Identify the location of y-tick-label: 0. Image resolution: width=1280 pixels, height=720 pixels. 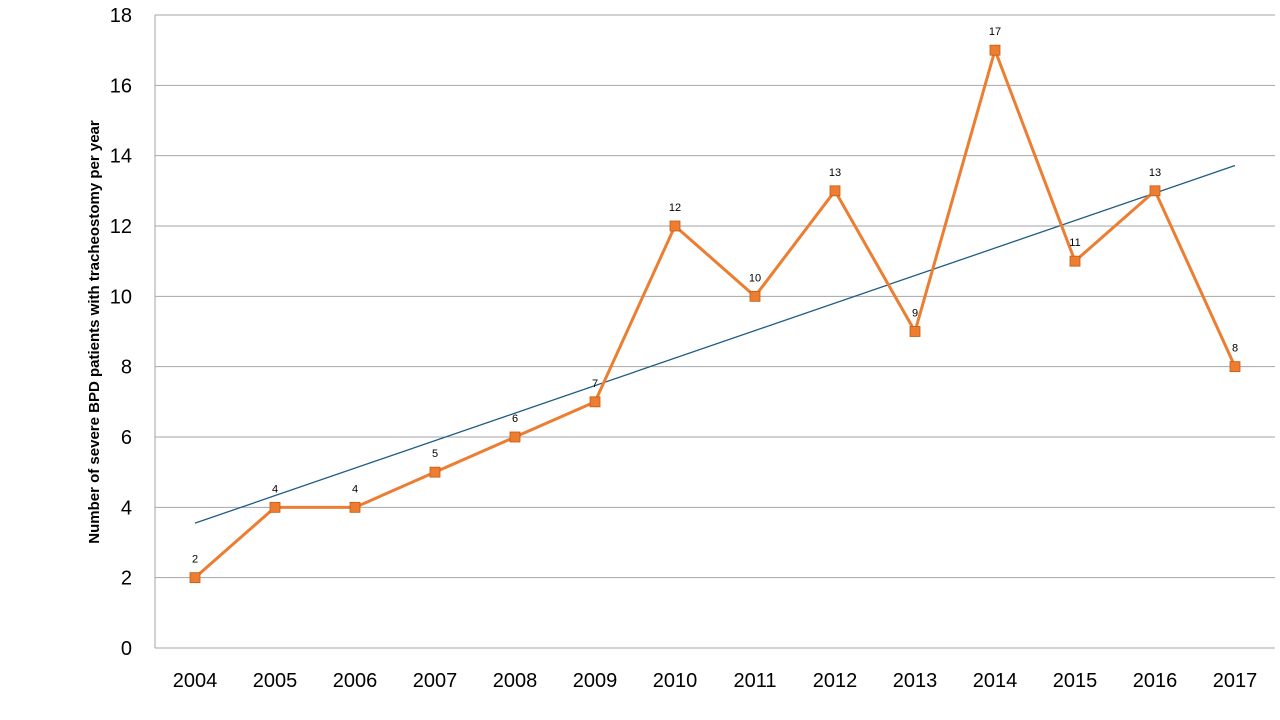
(126, 649).